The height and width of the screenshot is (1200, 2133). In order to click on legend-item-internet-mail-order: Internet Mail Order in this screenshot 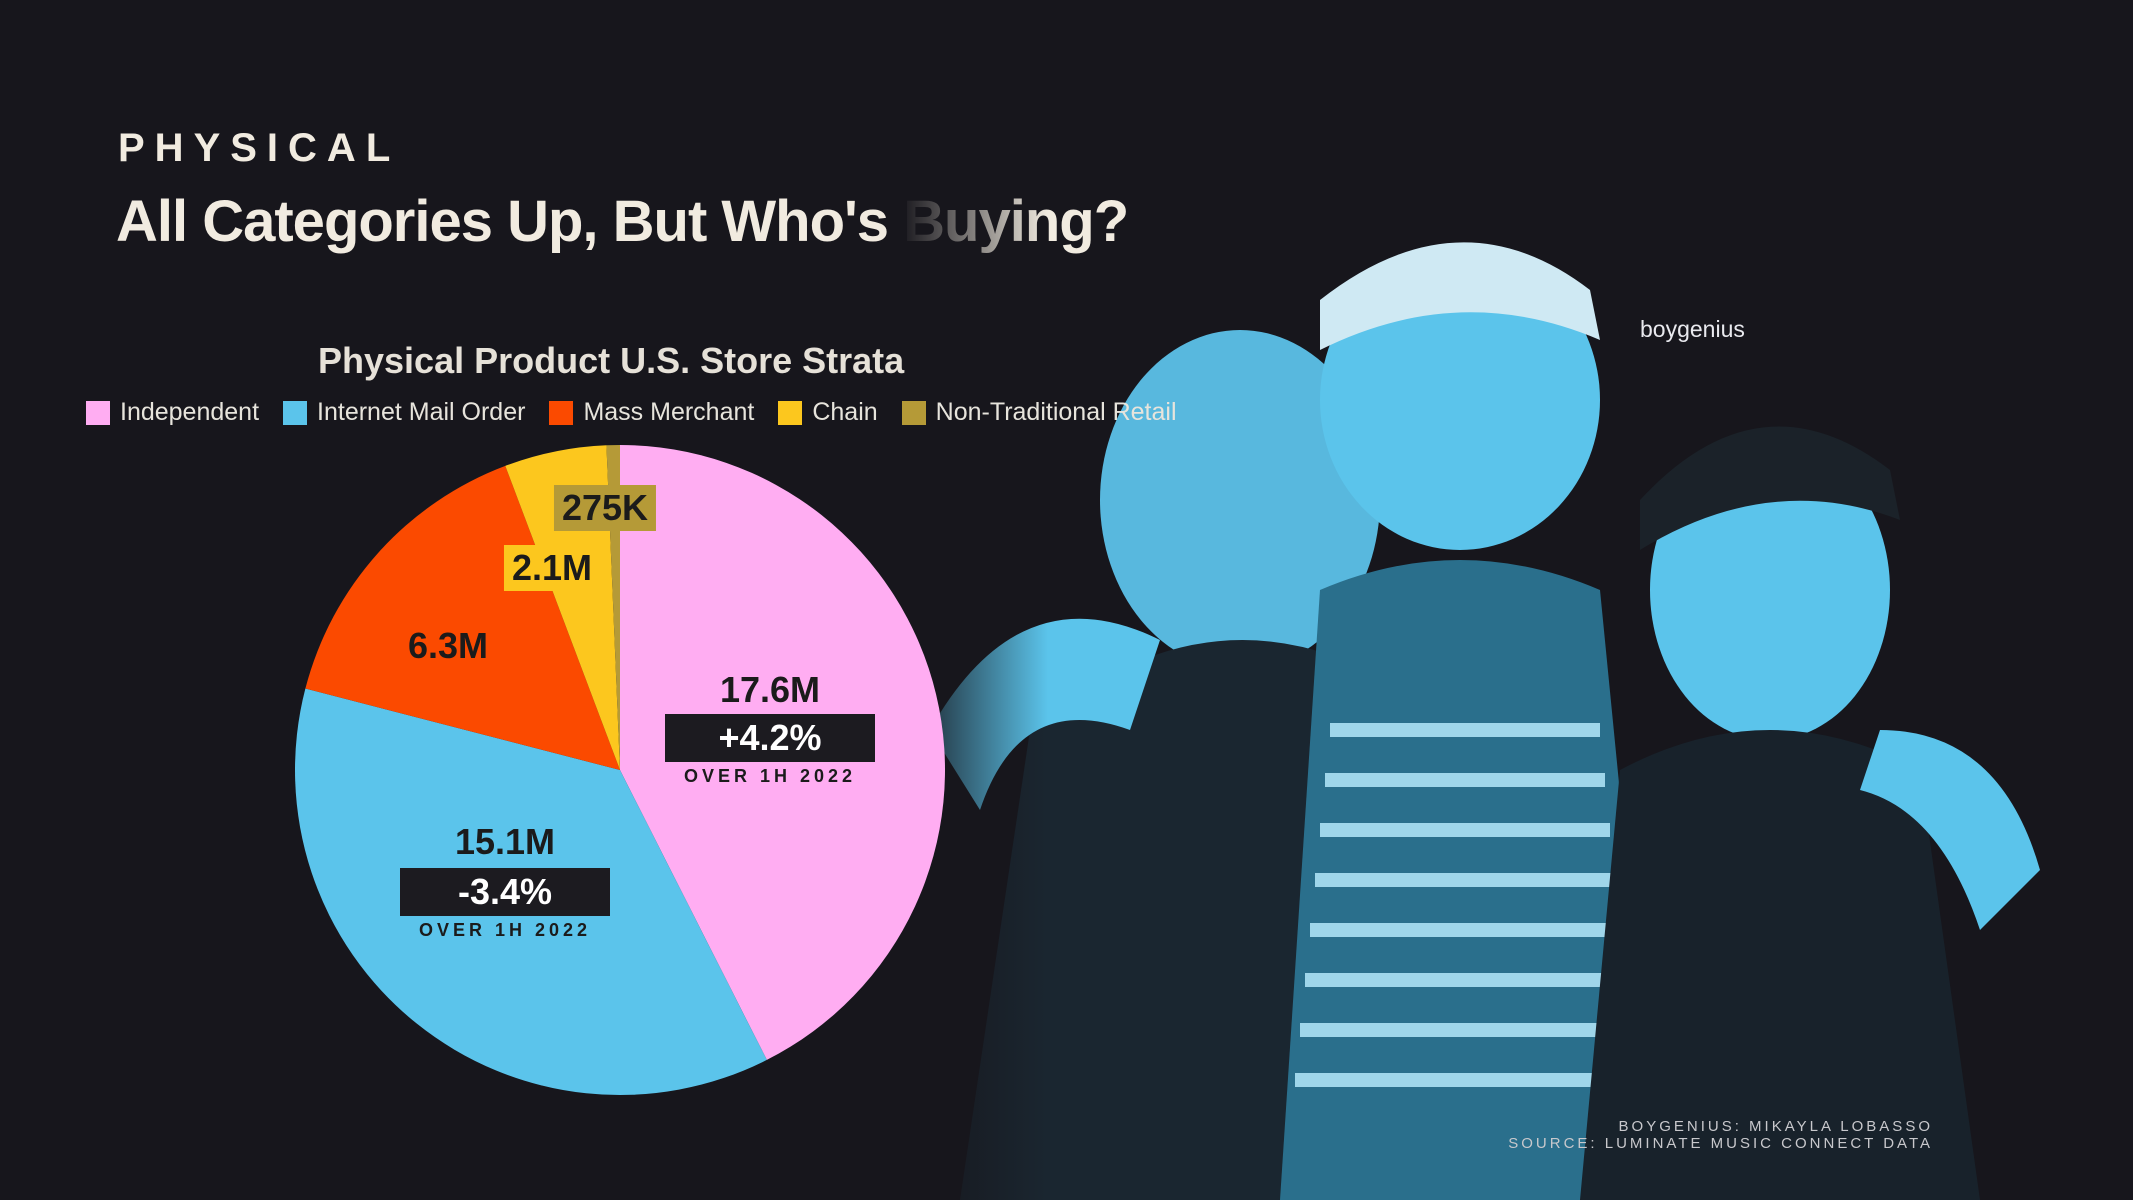, I will do `click(404, 412)`.